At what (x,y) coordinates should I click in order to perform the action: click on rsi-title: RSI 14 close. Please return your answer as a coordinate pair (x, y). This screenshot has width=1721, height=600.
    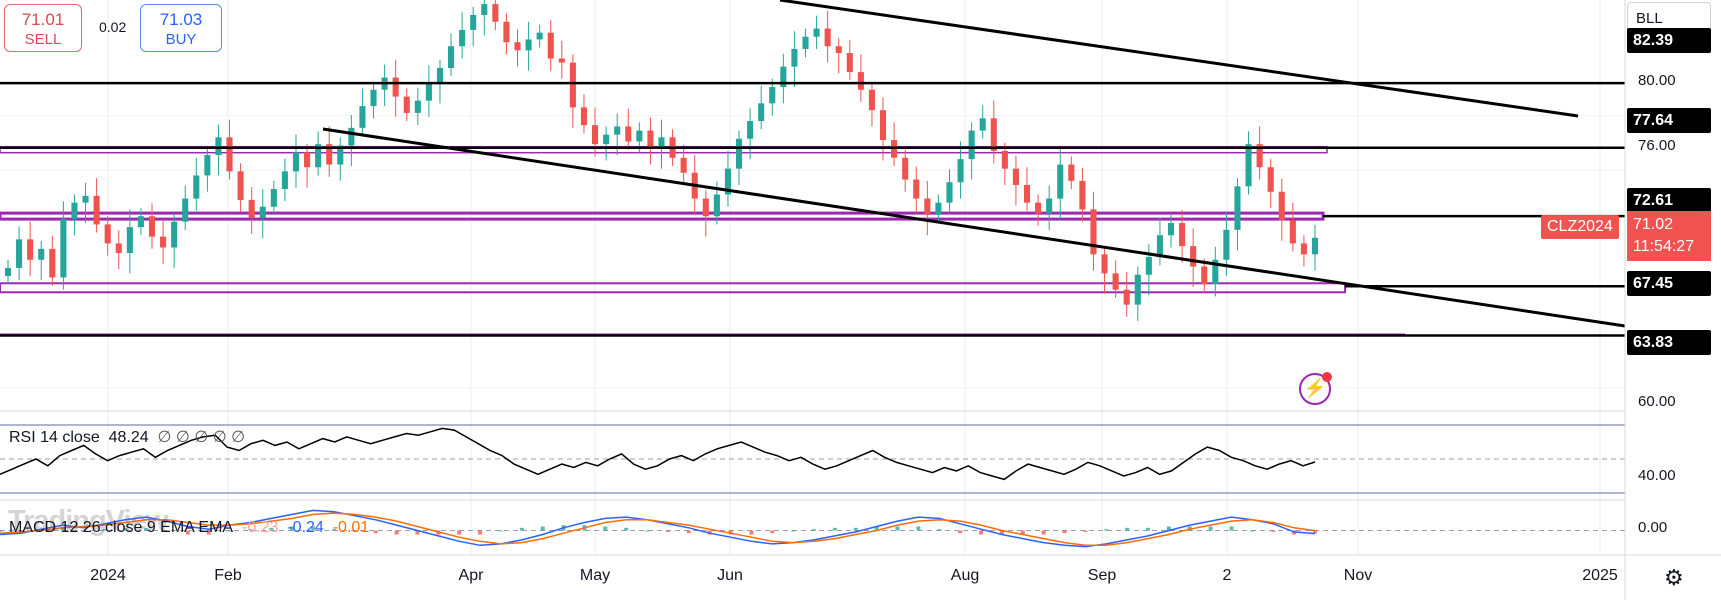
    Looking at the image, I should click on (54, 437).